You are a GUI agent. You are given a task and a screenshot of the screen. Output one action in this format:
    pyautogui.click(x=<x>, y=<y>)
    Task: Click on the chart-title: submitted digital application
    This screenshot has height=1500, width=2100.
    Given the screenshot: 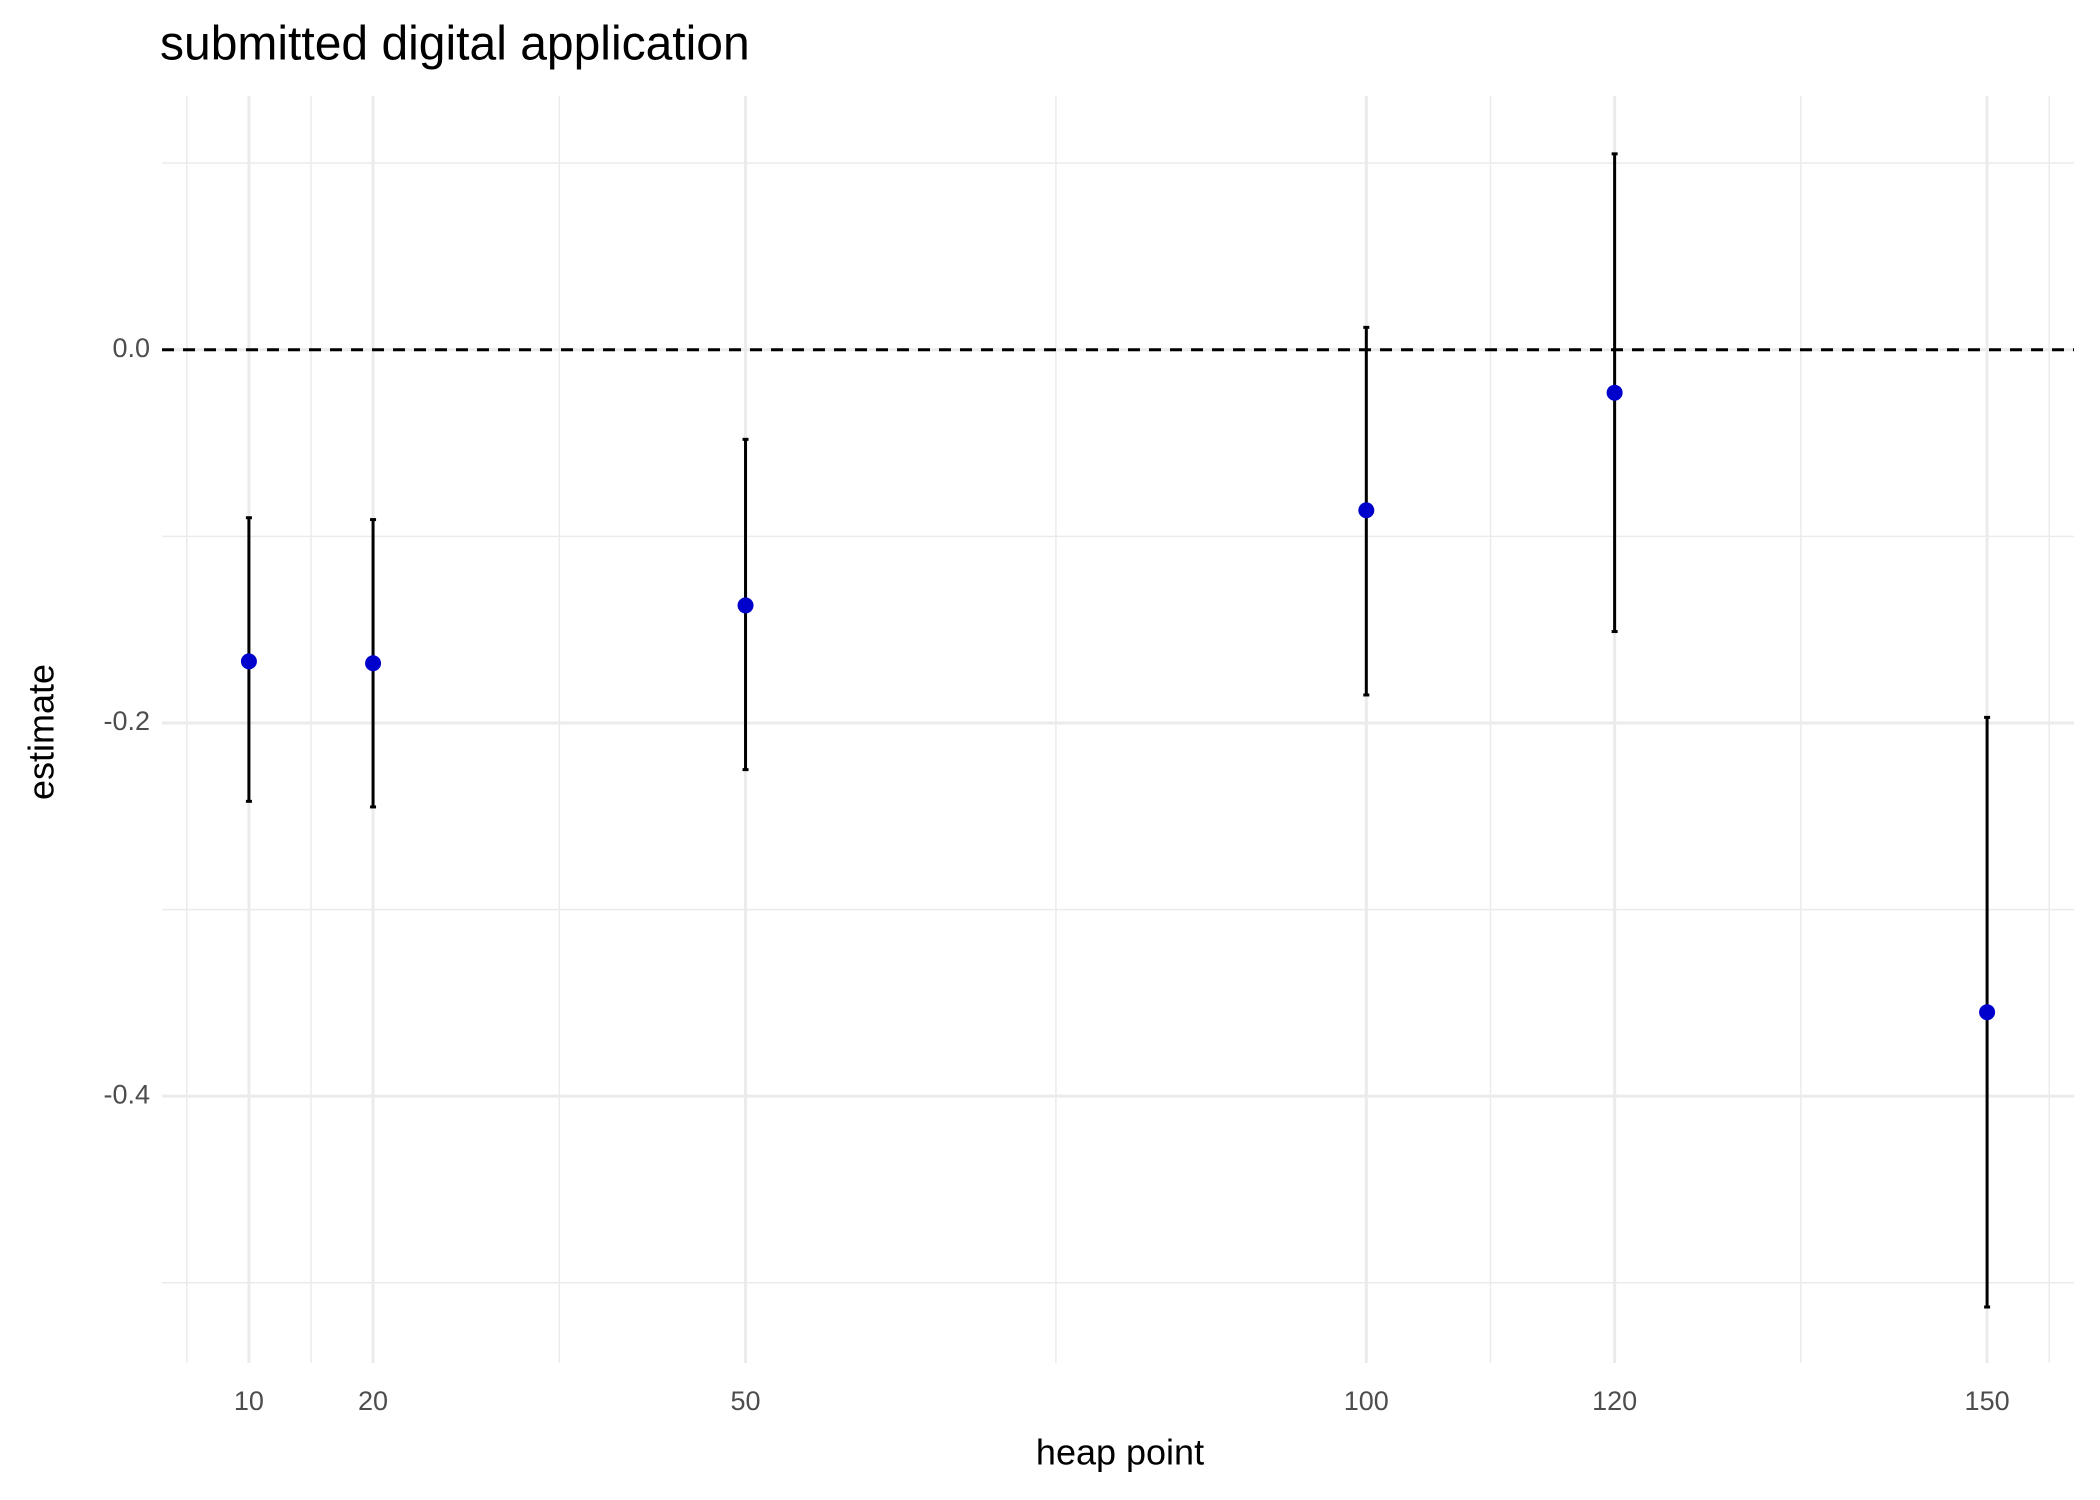 What is the action you would take?
    pyautogui.click(x=455, y=44)
    